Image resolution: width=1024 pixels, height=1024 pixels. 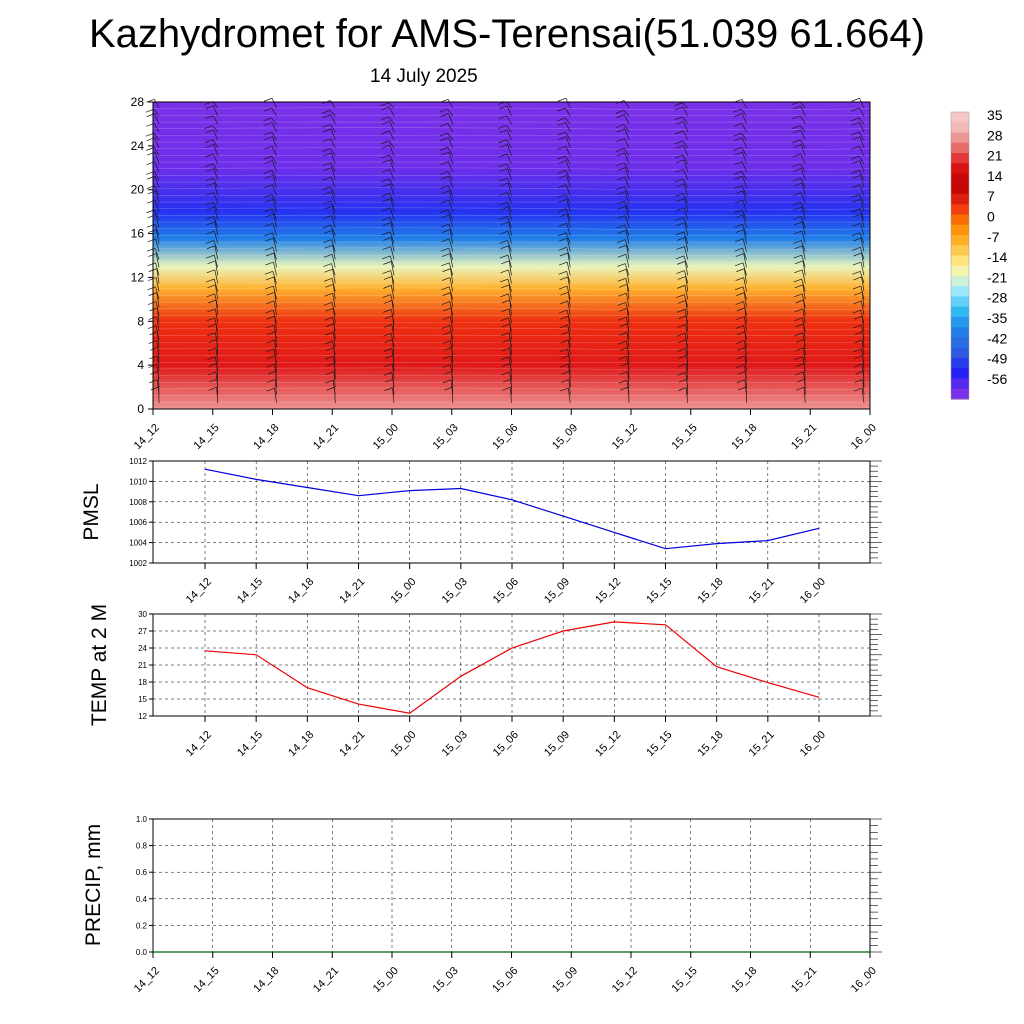 What do you see at coordinates (511, 512) in the screenshot?
I see `panel-frame` at bounding box center [511, 512].